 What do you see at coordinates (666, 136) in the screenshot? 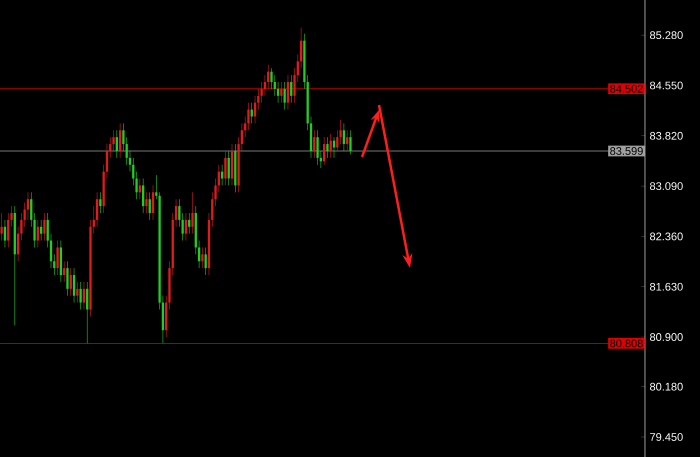
I see `y-tick-label: 83.820` at bounding box center [666, 136].